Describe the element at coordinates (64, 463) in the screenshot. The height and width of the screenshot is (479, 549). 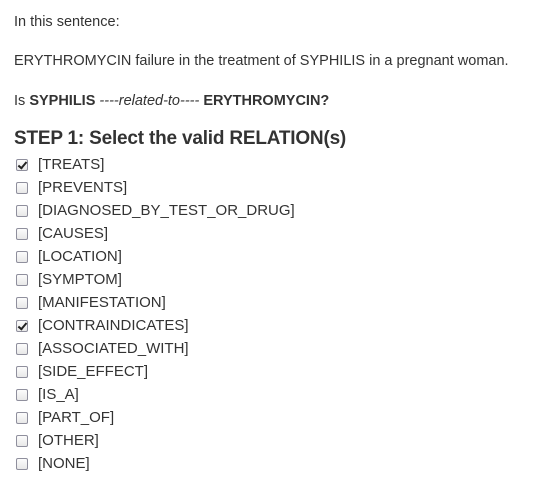
I see `option-label: [NONE]` at that location.